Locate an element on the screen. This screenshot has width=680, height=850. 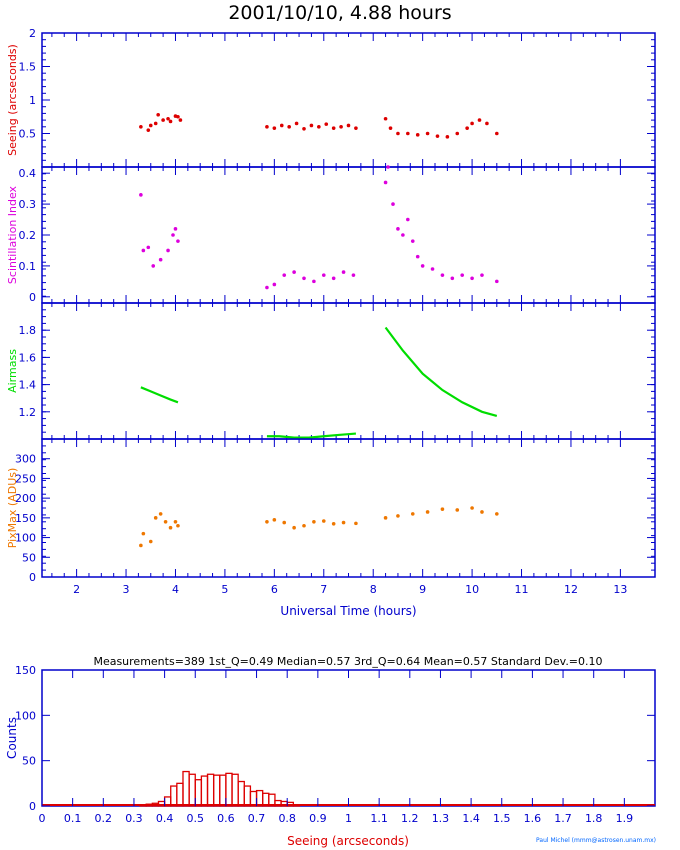
seeing-ytick-label: 1.5 is located at coordinates (28, 67).